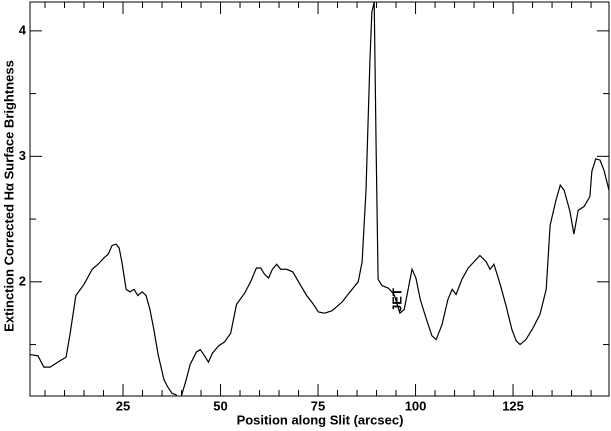 This screenshot has height=431, width=611. I want to click on annotation: JET, so click(396, 300).